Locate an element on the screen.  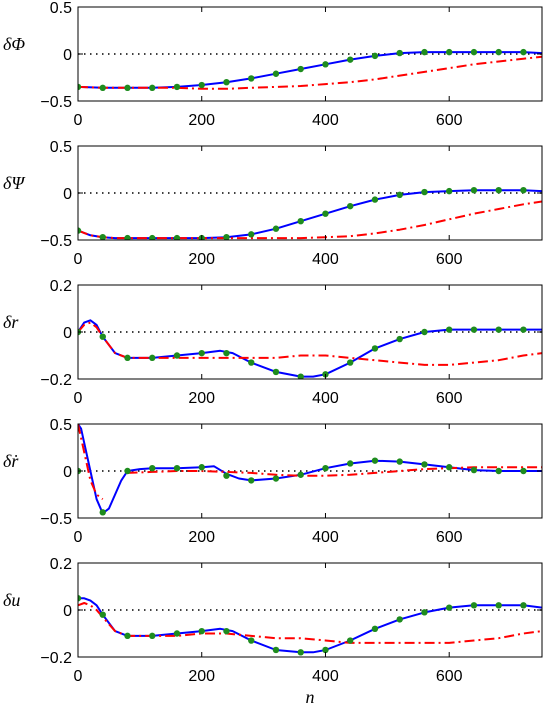
y-axis-label: δΨ is located at coordinates (14, 183).